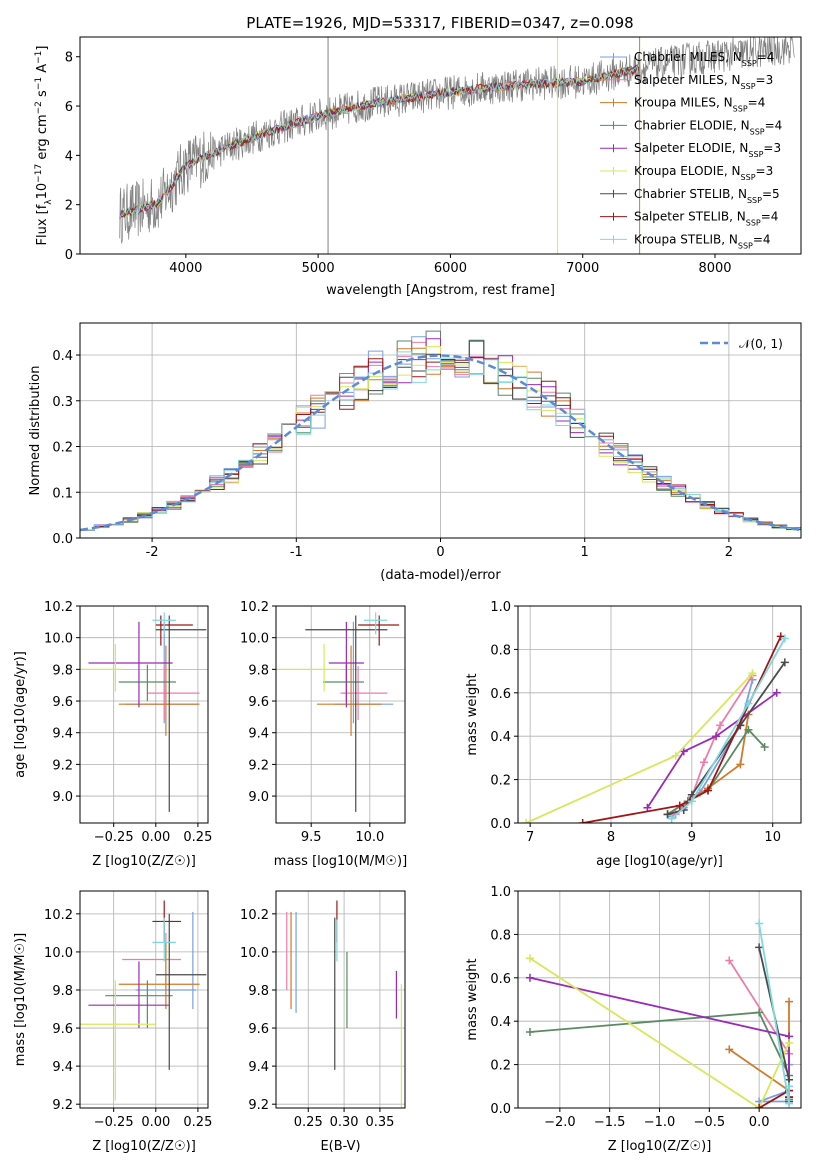  What do you see at coordinates (62, 356) in the screenshot?
I see `y-tick-label: 0.4` at bounding box center [62, 356].